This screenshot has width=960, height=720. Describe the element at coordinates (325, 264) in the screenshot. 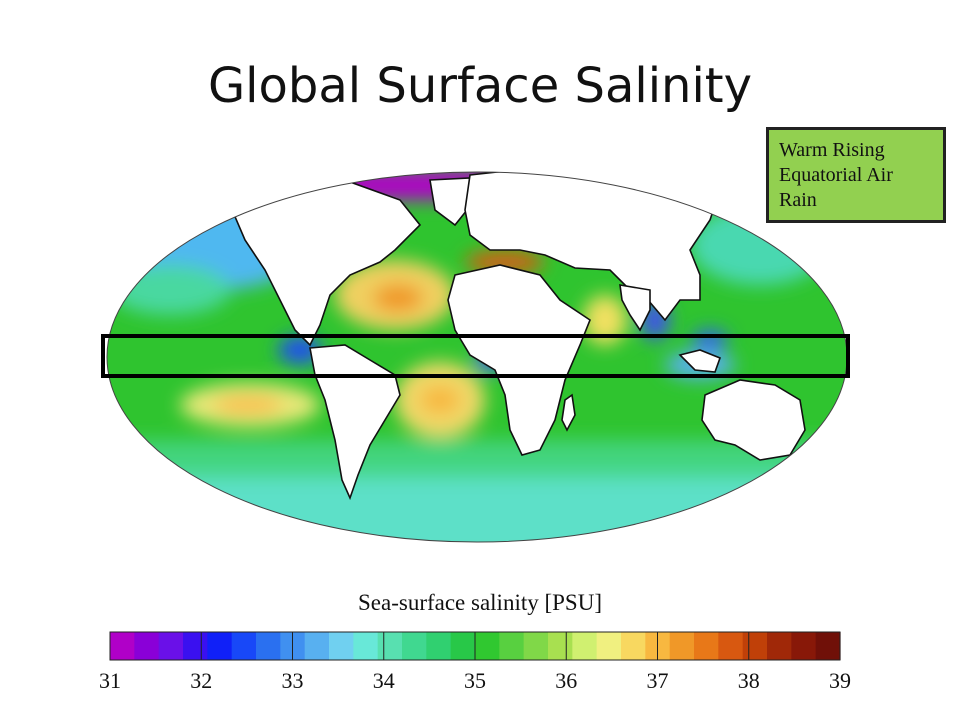

I see `north-america` at that location.